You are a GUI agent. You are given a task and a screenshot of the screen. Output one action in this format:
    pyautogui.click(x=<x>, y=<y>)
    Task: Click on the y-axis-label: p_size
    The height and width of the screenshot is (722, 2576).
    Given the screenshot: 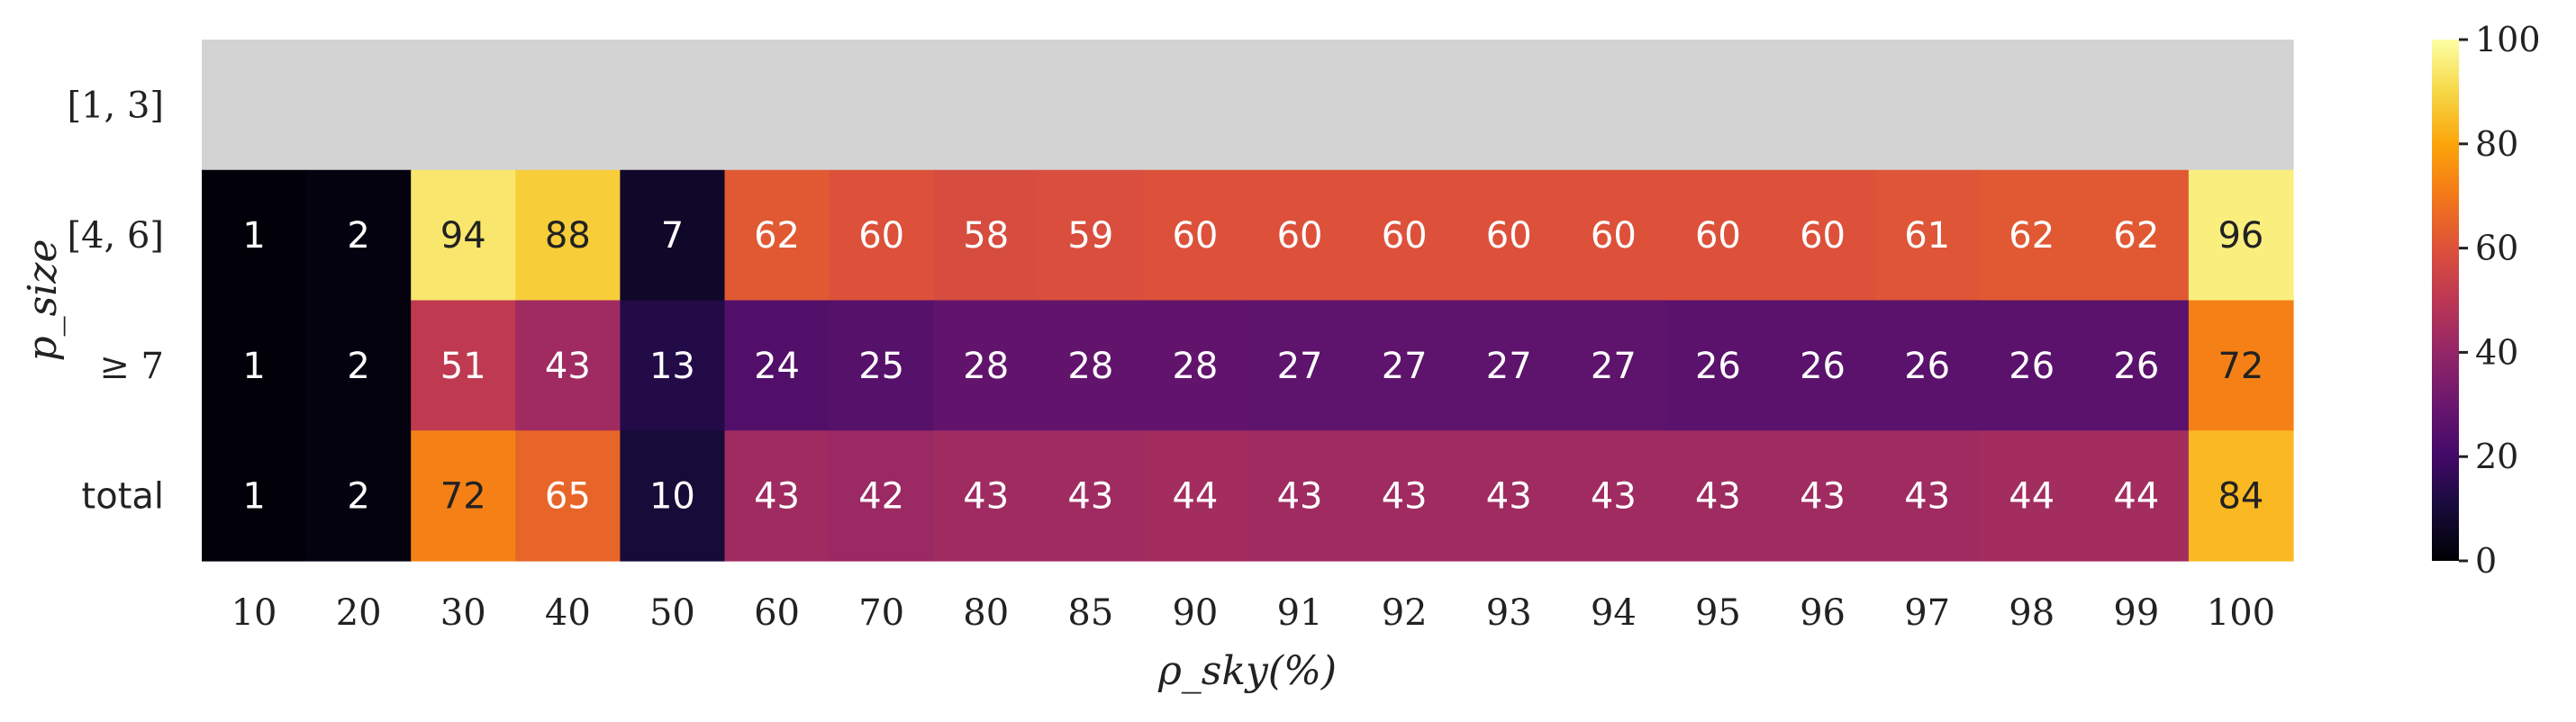 What is the action you would take?
    pyautogui.click(x=43, y=300)
    